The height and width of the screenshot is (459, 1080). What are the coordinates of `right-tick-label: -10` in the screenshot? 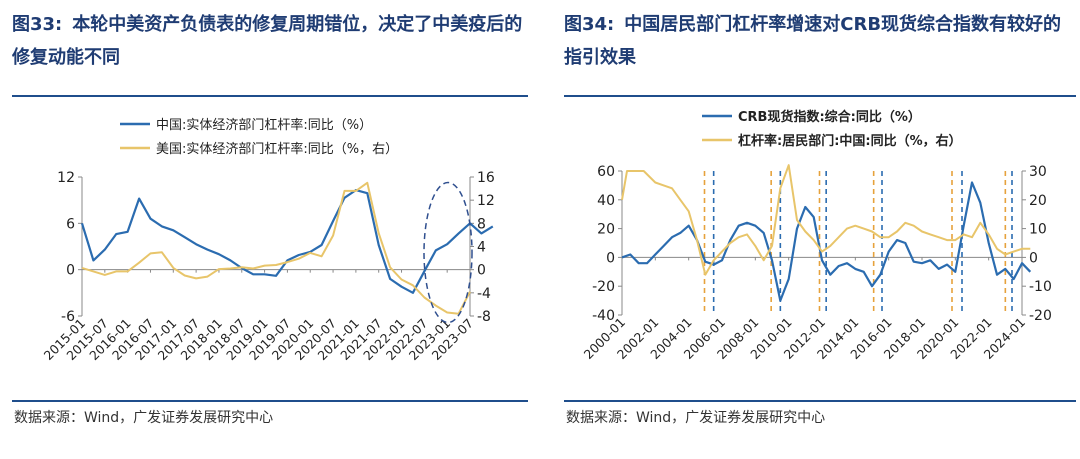 It's located at (1040, 287).